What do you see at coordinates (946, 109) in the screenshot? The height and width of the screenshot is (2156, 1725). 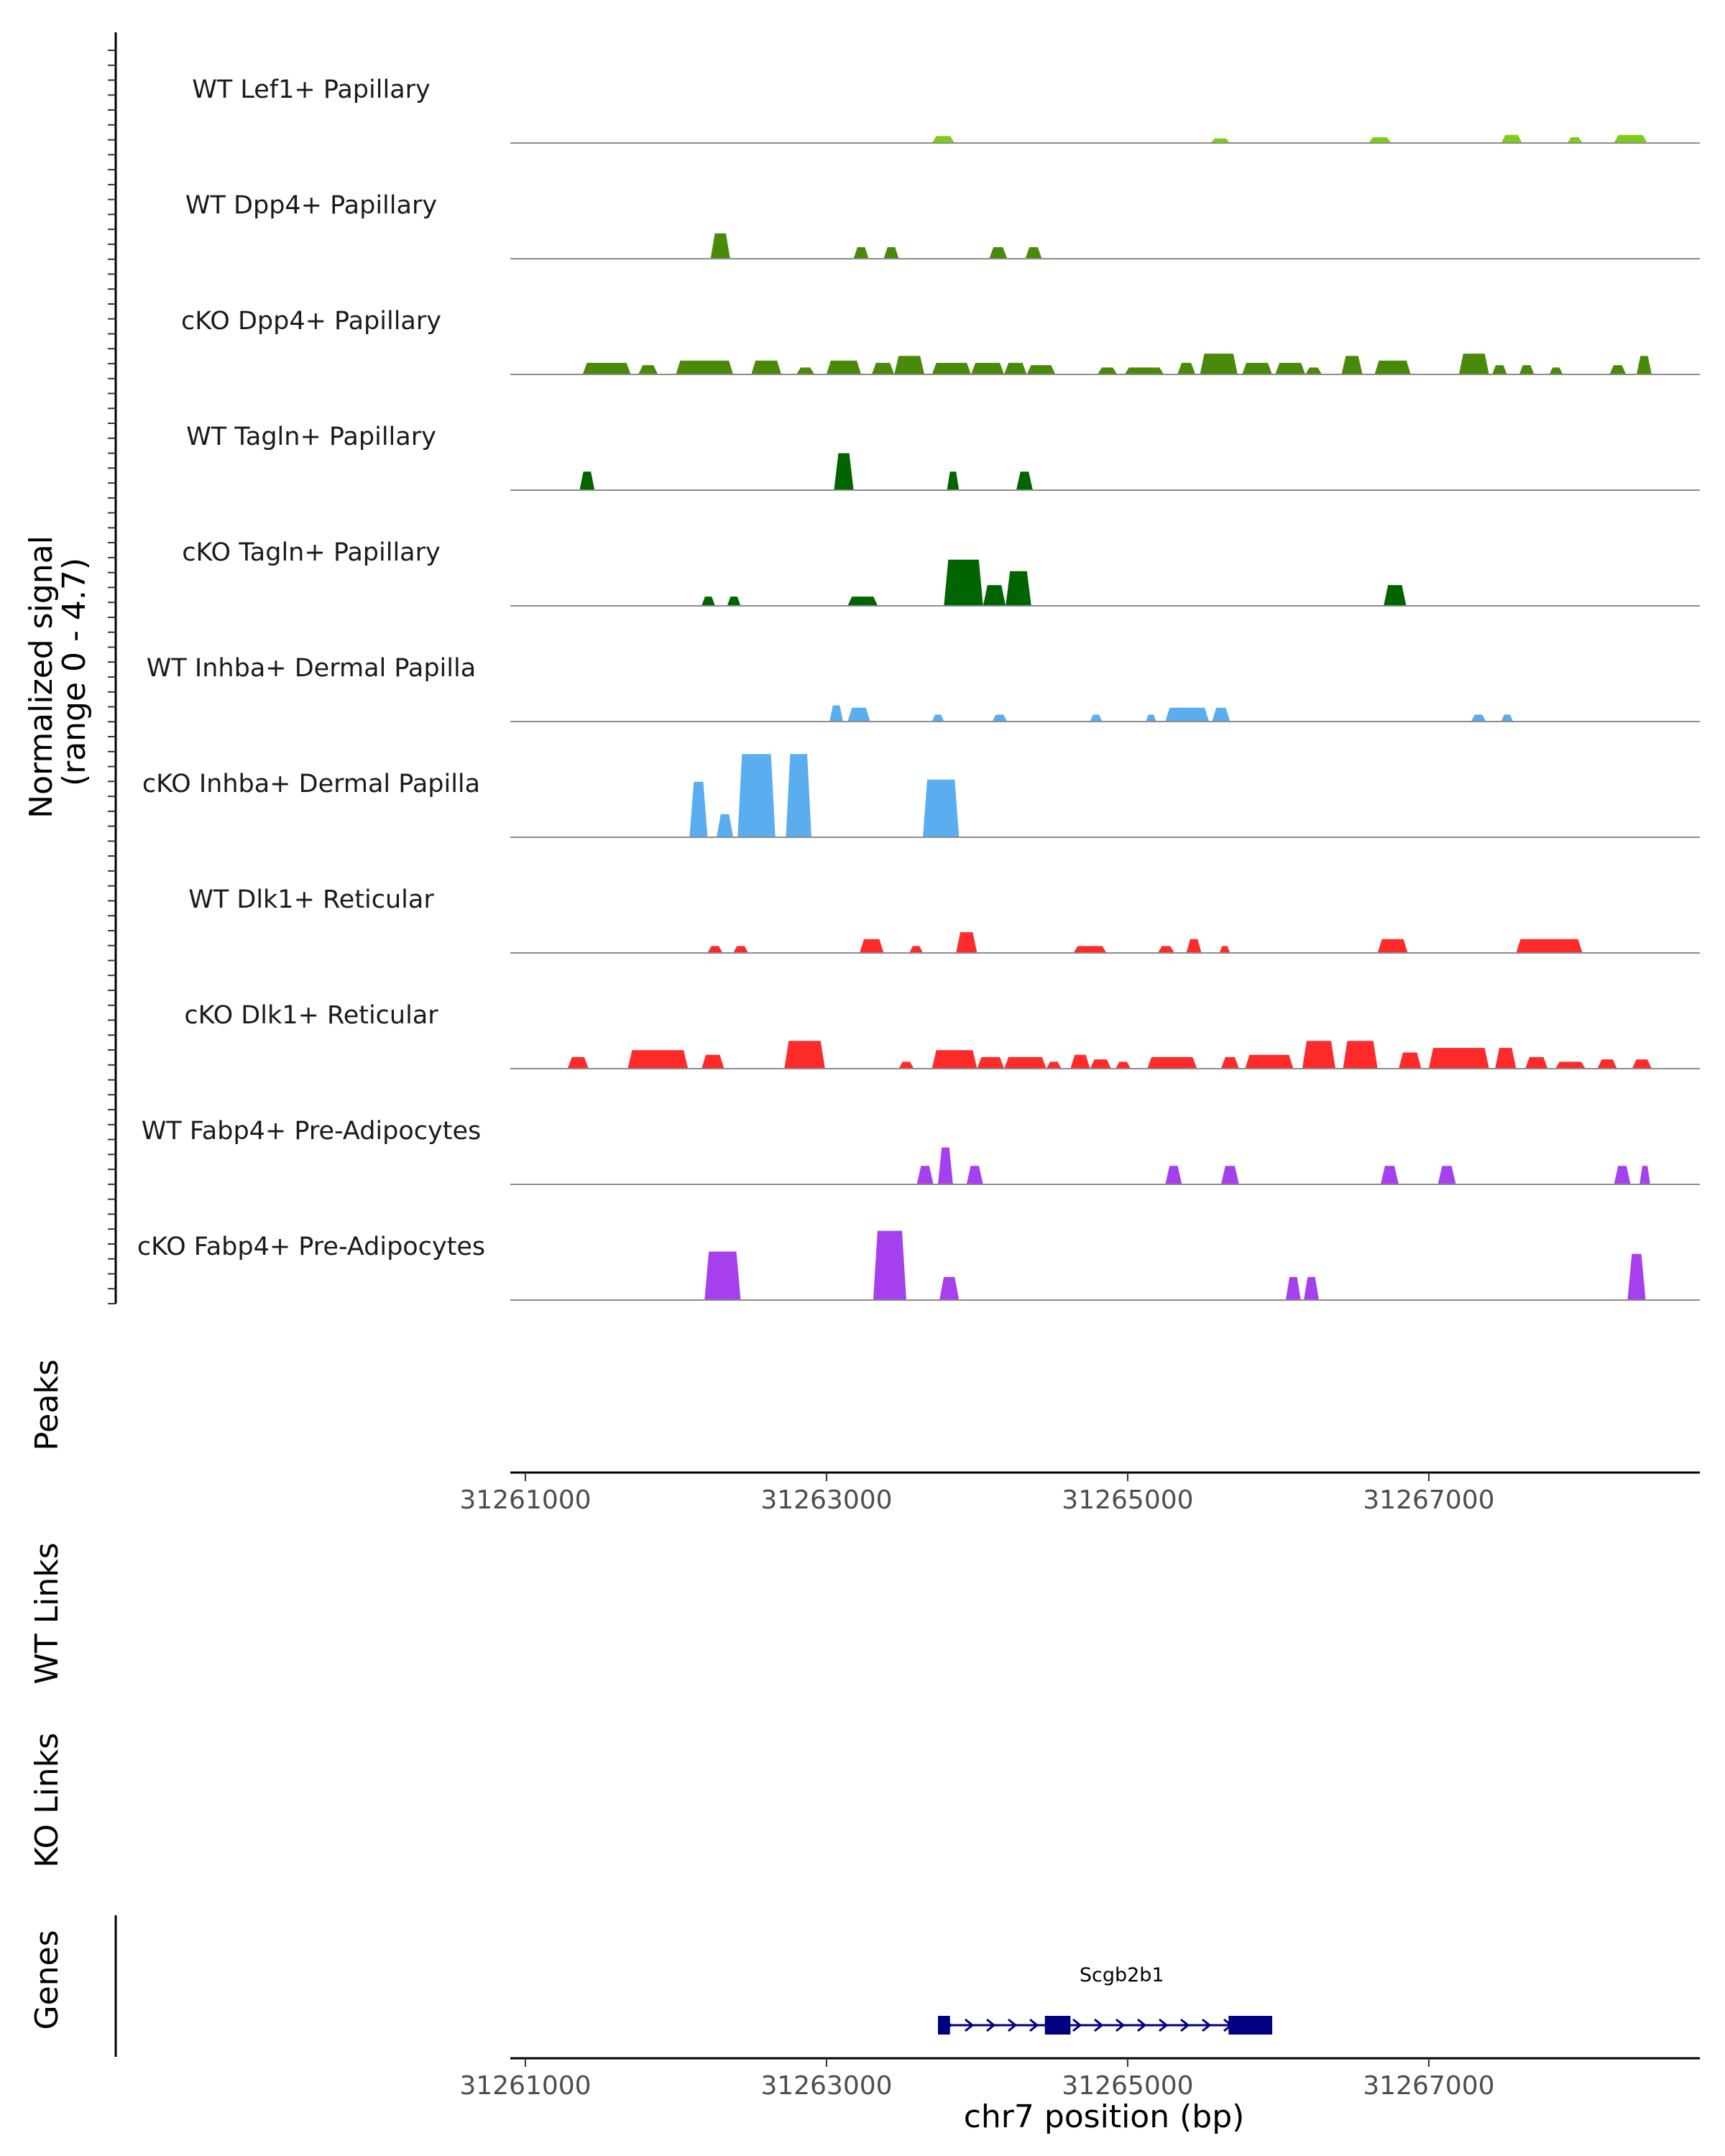 I see `track-1: WT Lef1+ Papillary` at bounding box center [946, 109].